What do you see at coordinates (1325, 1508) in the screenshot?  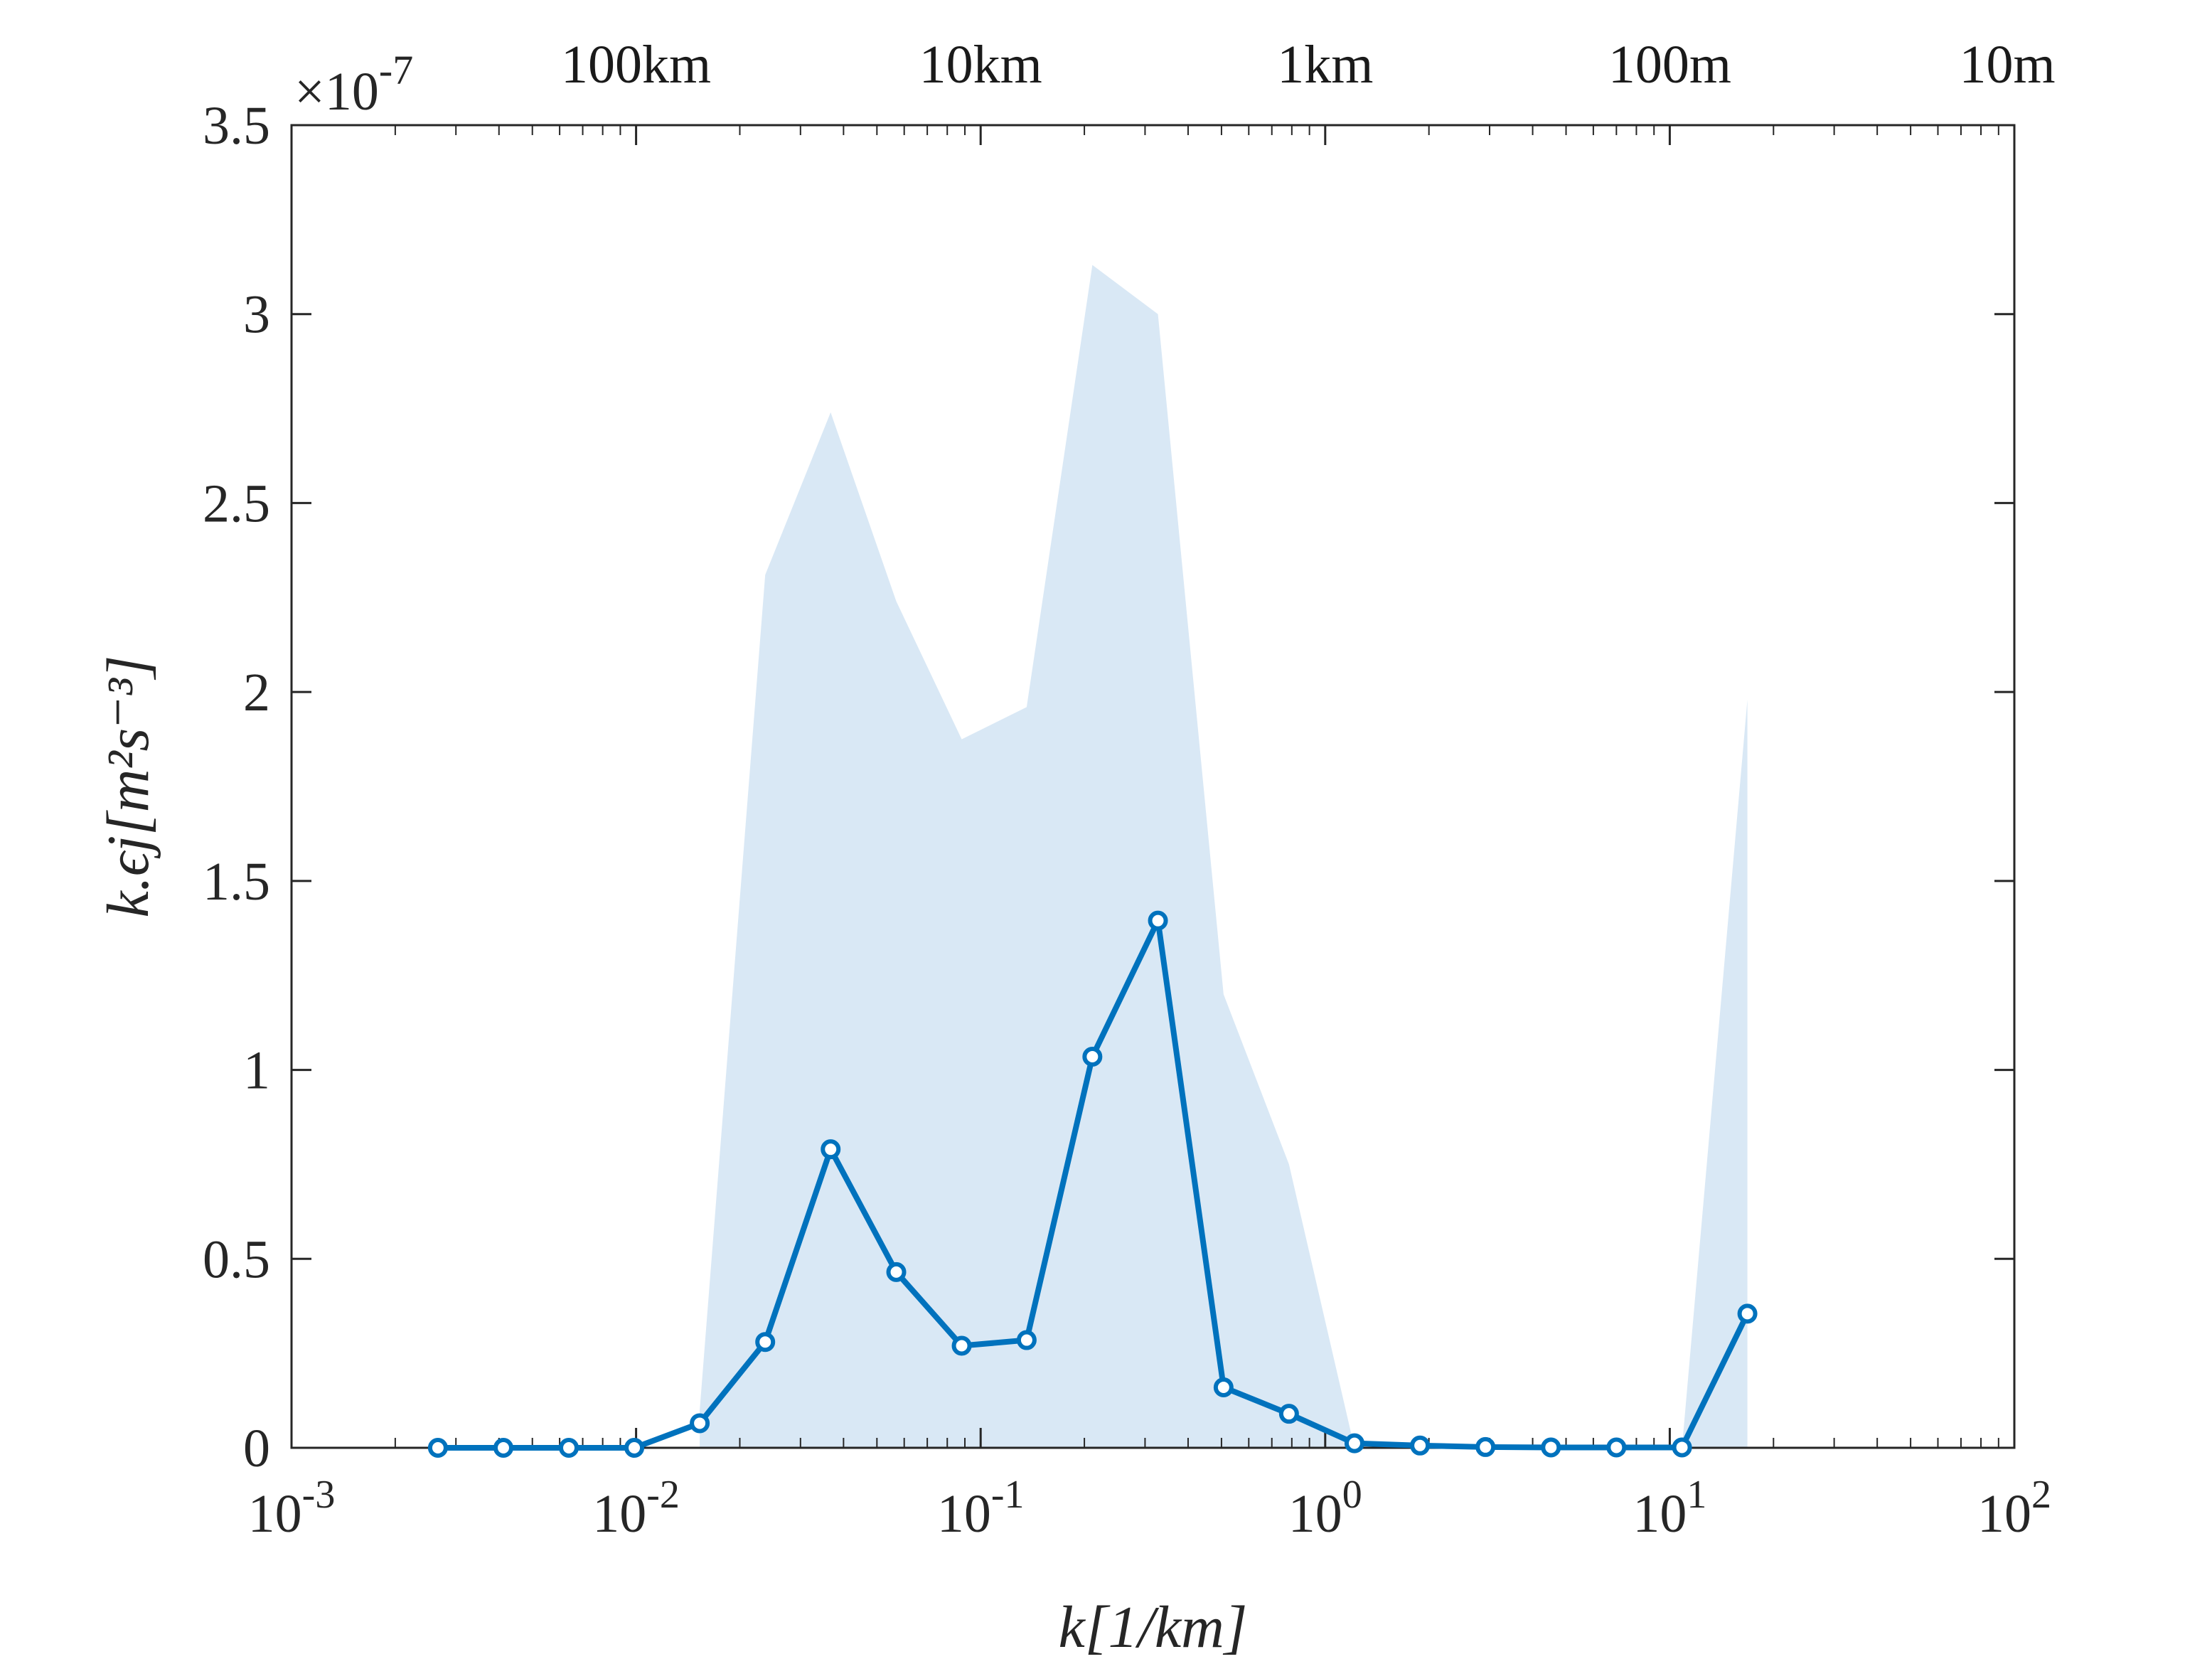 I see `x-tick-label: 10⁰` at bounding box center [1325, 1508].